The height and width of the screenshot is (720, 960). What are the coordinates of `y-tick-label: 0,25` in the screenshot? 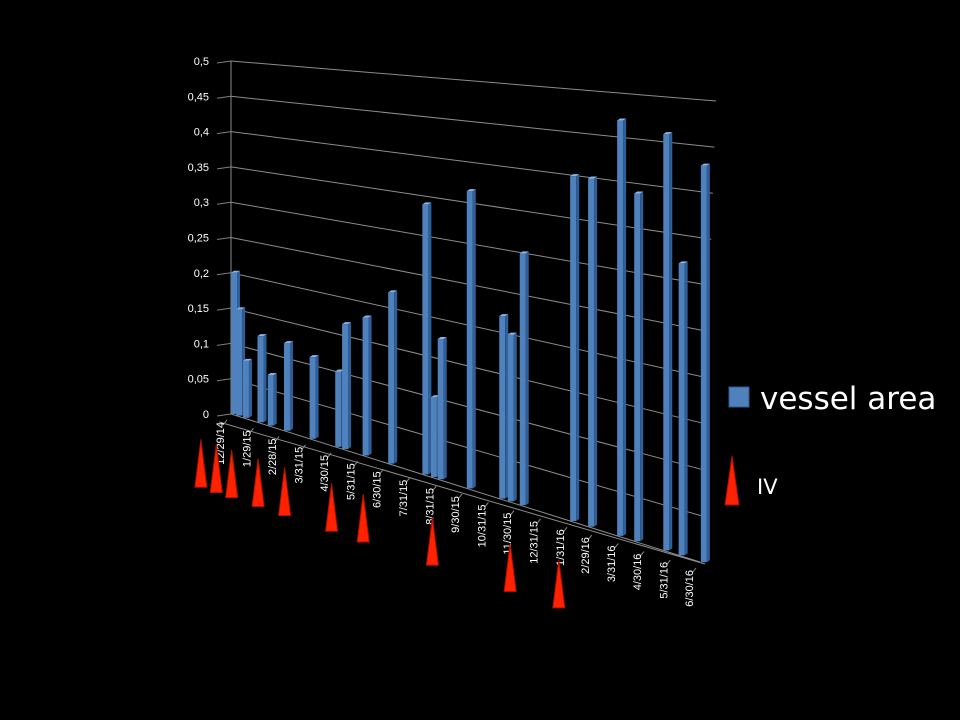 It's located at (198, 239).